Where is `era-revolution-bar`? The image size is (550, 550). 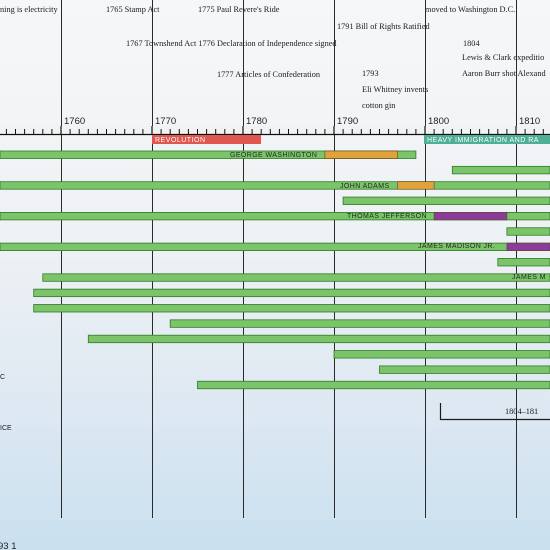
era-revolution-bar is located at coordinates (206, 139).